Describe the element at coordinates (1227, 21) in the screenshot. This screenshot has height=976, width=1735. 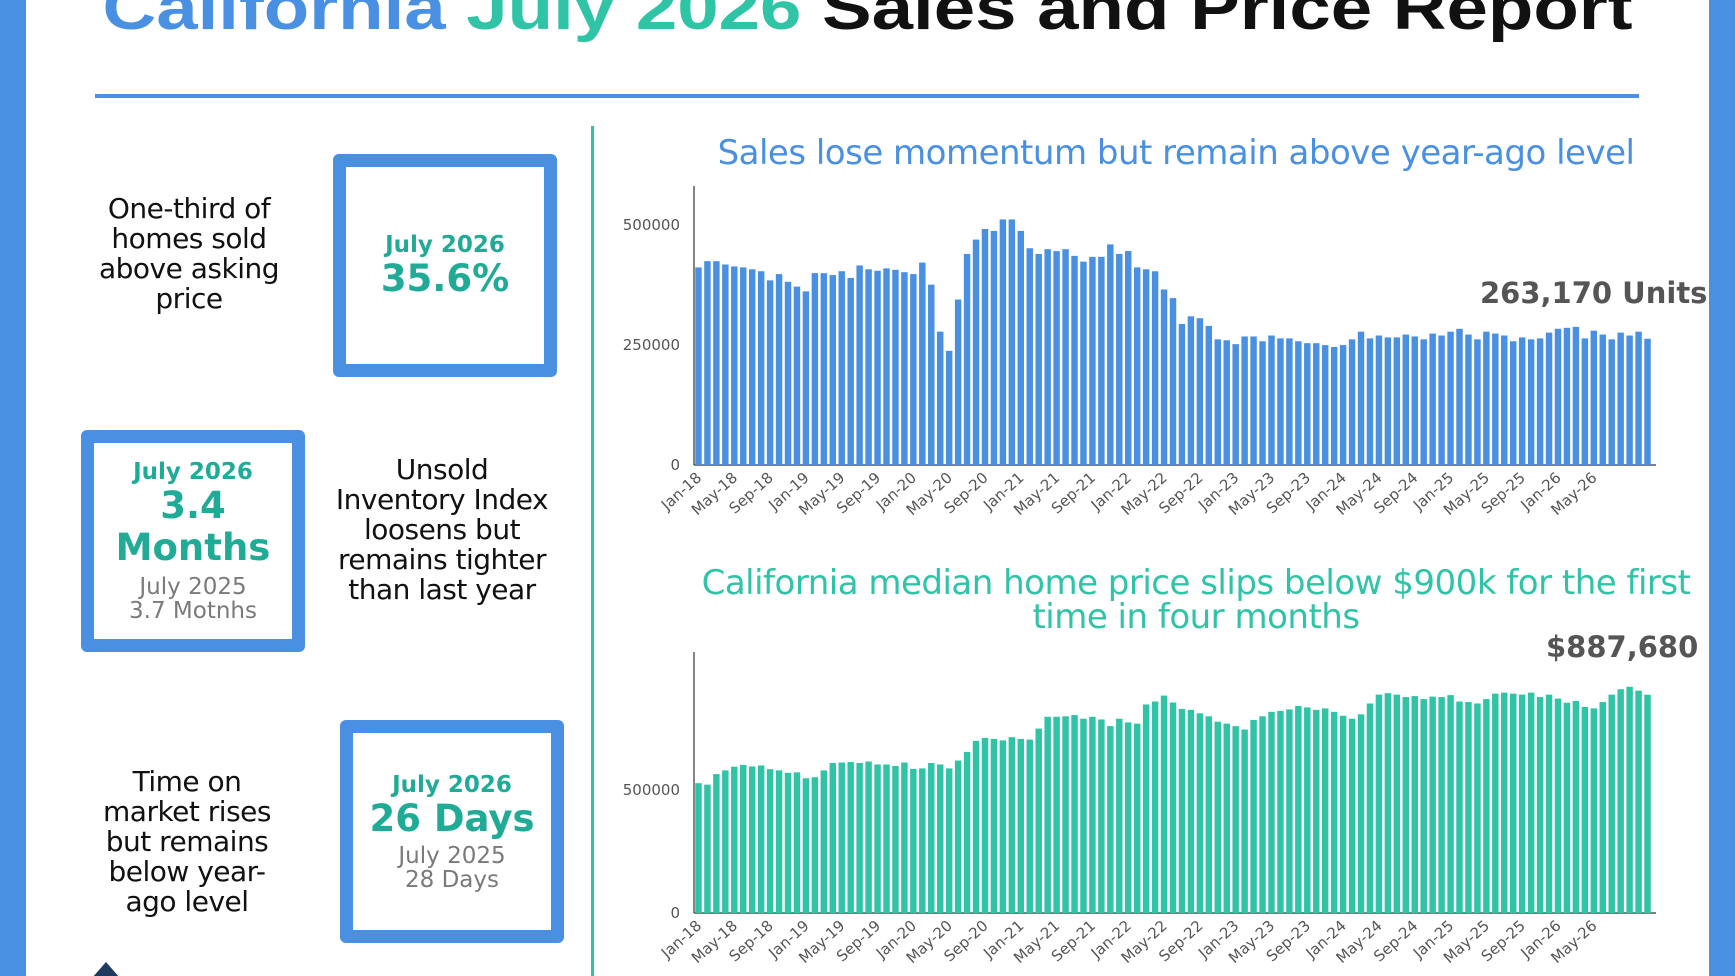
I see `title-part-3: Sales and Price Report` at that location.